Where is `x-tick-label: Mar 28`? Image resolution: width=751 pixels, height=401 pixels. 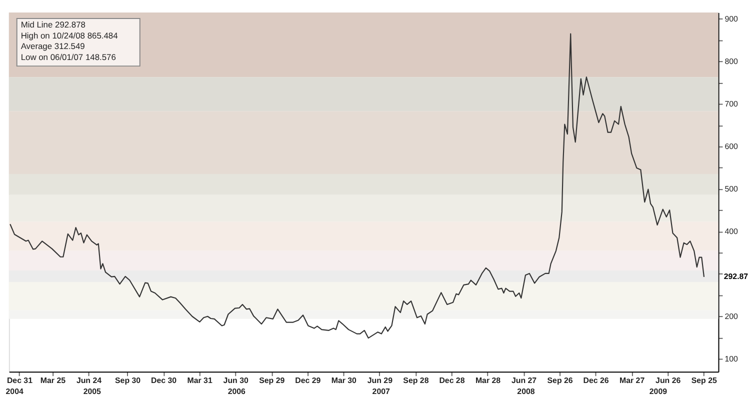 x-tick-label: Mar 28 is located at coordinates (488, 381).